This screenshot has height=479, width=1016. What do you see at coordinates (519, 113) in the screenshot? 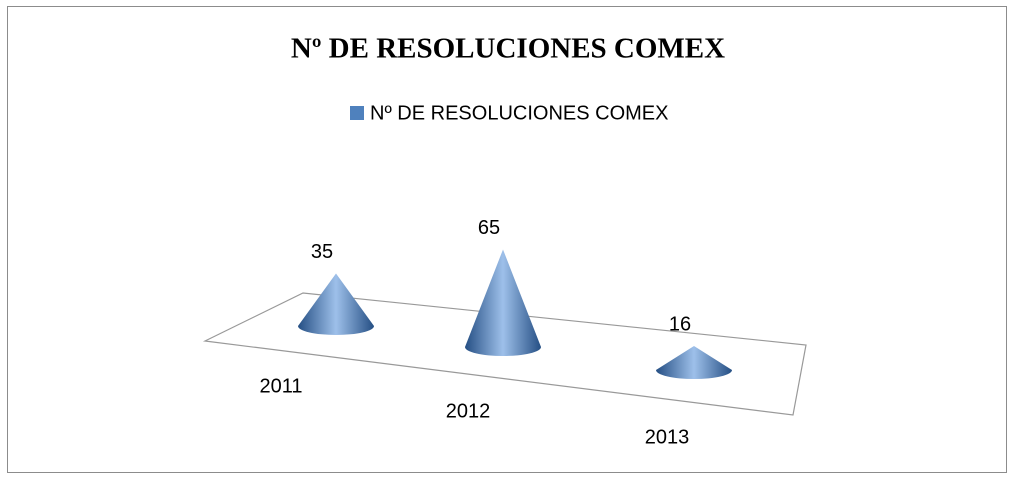
I see `legend-label: Nº DE RESOLUCIONES COMEX` at bounding box center [519, 113].